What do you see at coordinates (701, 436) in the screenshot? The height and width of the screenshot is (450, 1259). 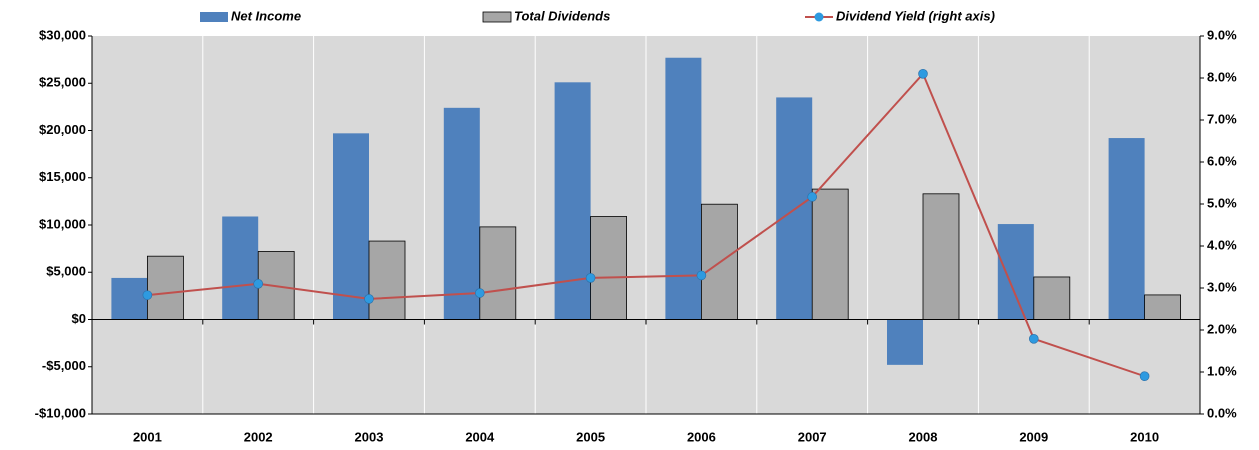 I see `x-tick-label: 2006` at bounding box center [701, 436].